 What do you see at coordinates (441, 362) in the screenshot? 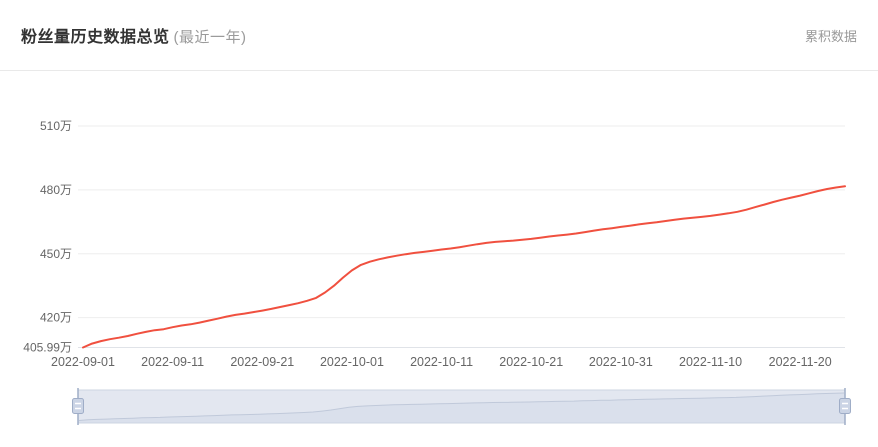
I see `x-tick-label: 2022-10-11` at bounding box center [441, 362].